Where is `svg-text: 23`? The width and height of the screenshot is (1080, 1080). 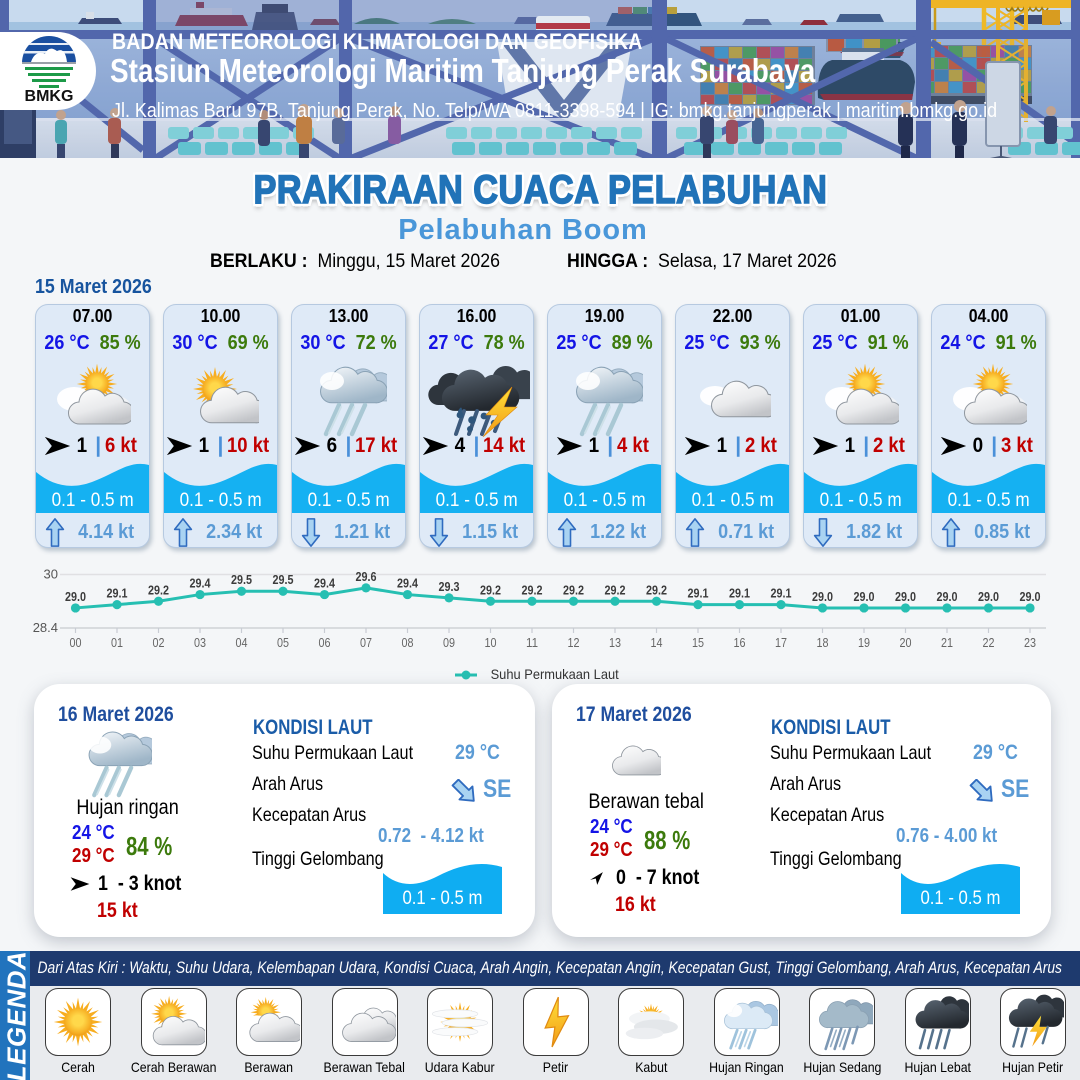 svg-text: 23 is located at coordinates (1030, 643).